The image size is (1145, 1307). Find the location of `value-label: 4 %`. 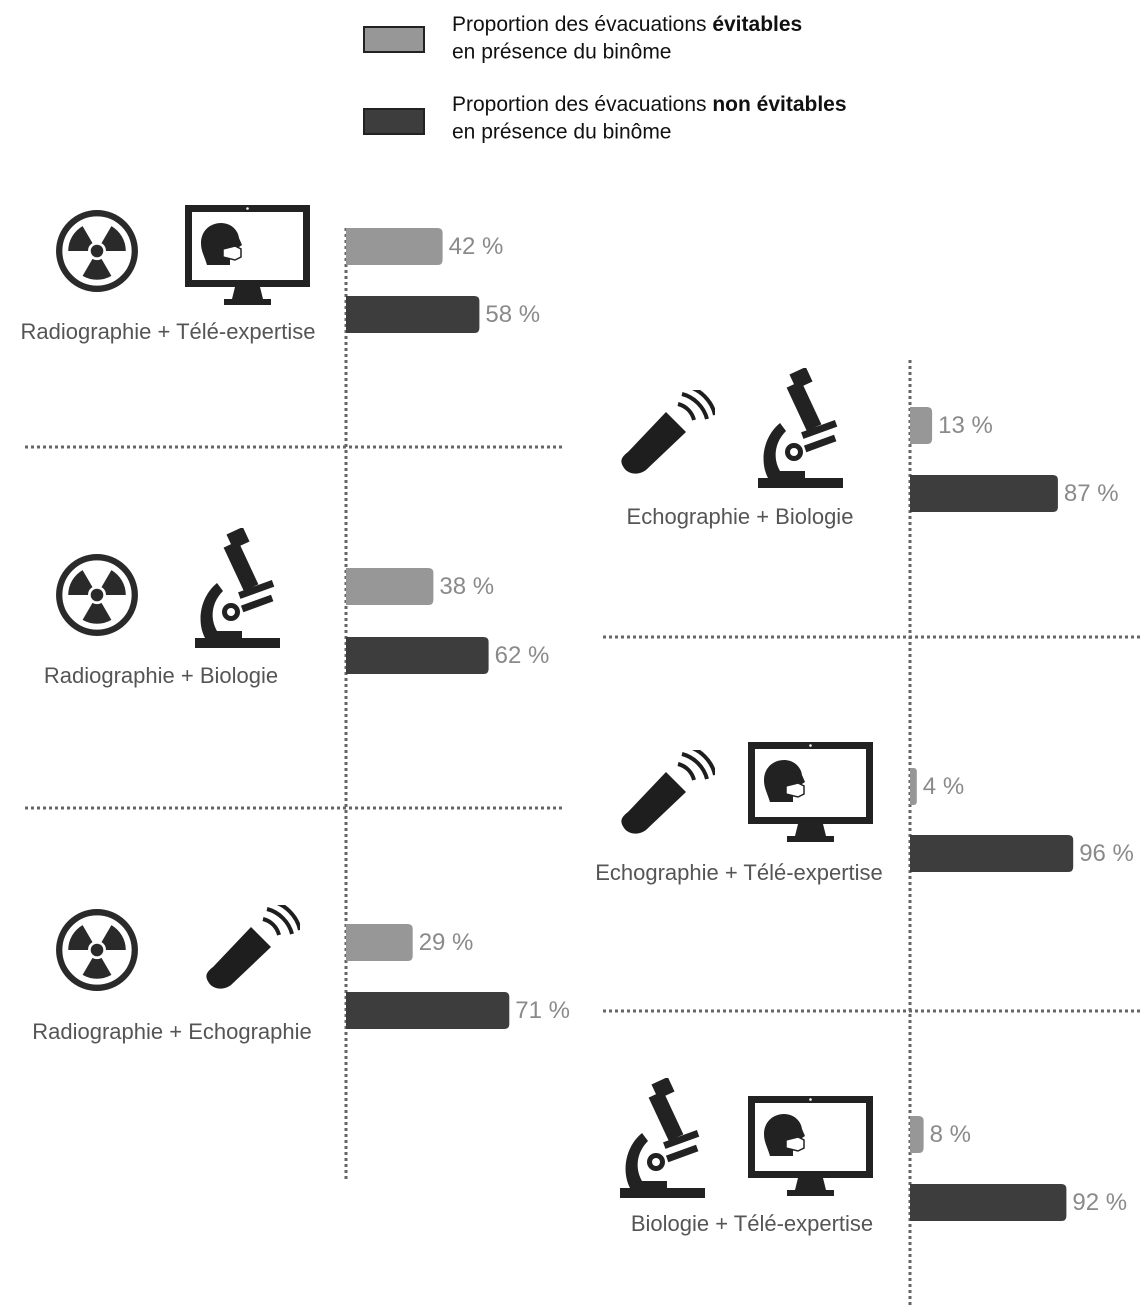

value-label: 4 % is located at coordinates (943, 786).